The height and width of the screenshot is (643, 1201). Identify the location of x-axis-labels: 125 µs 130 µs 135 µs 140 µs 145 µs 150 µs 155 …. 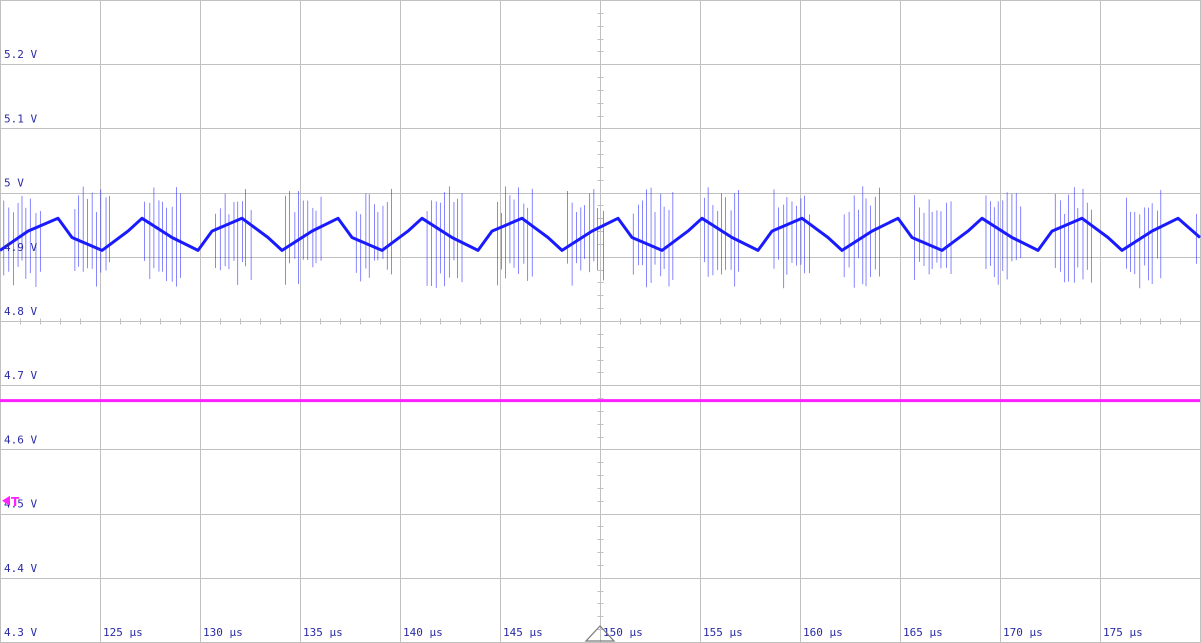
(623, 632).